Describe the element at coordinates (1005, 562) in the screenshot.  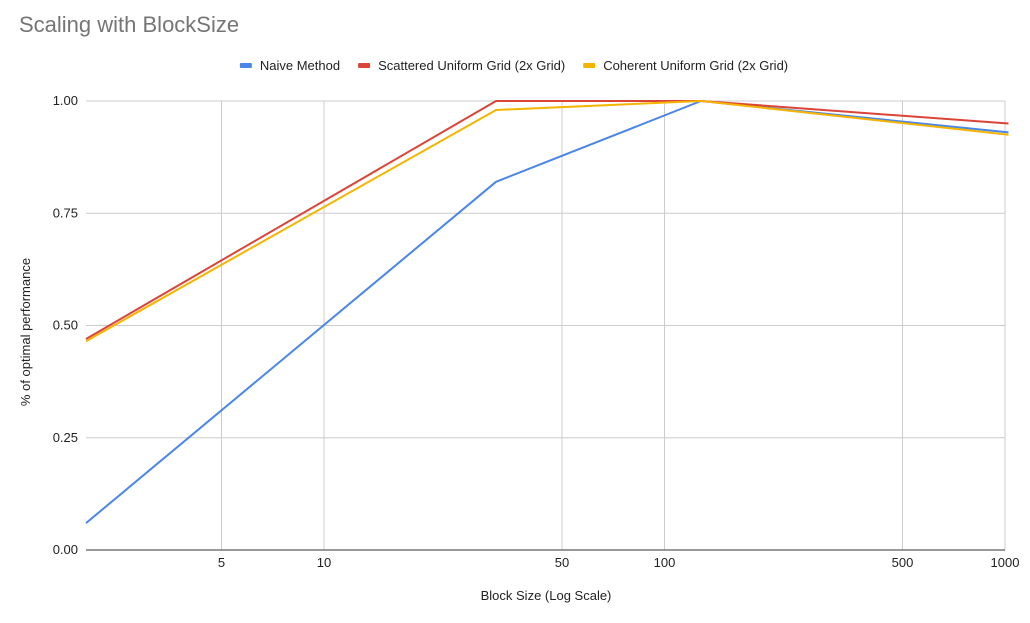
I see `x-tick-label: 1000` at that location.